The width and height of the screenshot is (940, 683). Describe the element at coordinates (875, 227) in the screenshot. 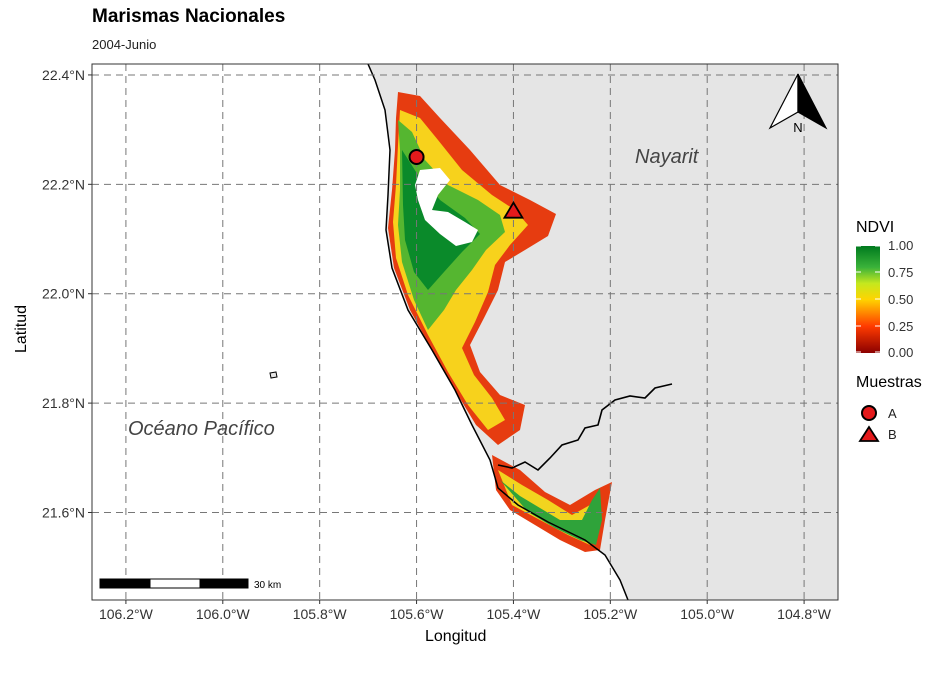

I see `ndvi-legend-title: NDVI` at that location.